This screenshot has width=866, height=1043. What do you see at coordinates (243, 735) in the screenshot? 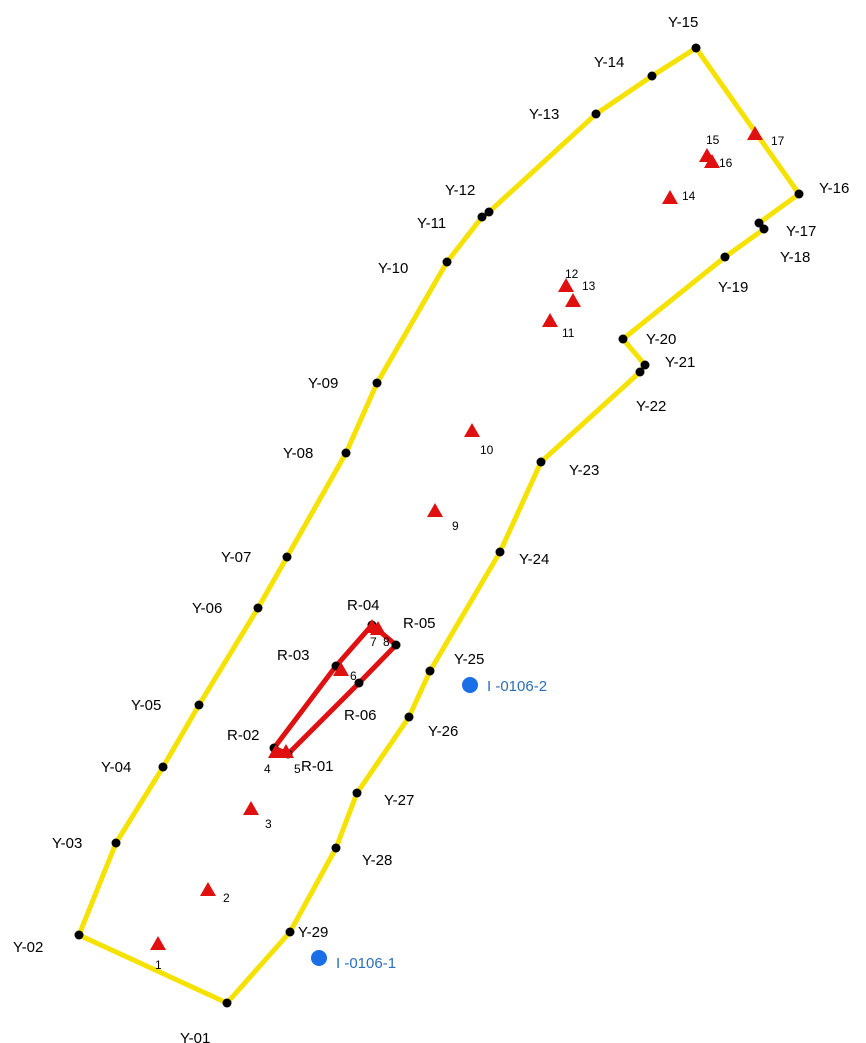
I see `inner-point-label: R-02` at bounding box center [243, 735].